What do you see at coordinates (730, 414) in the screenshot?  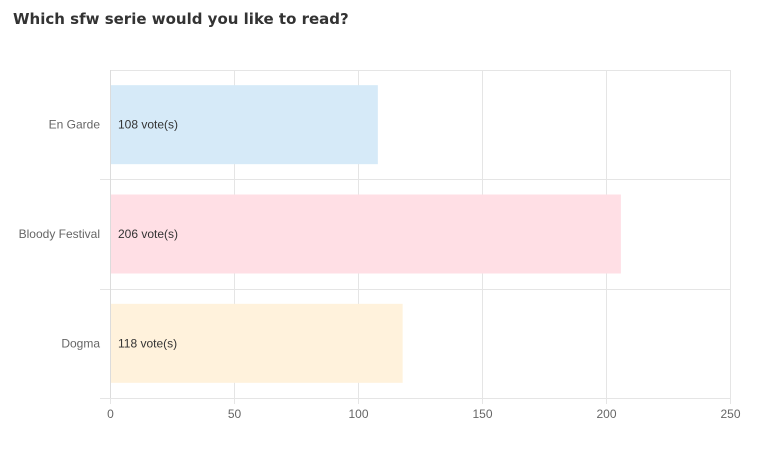 I see `x-tick-label: 250` at bounding box center [730, 414].